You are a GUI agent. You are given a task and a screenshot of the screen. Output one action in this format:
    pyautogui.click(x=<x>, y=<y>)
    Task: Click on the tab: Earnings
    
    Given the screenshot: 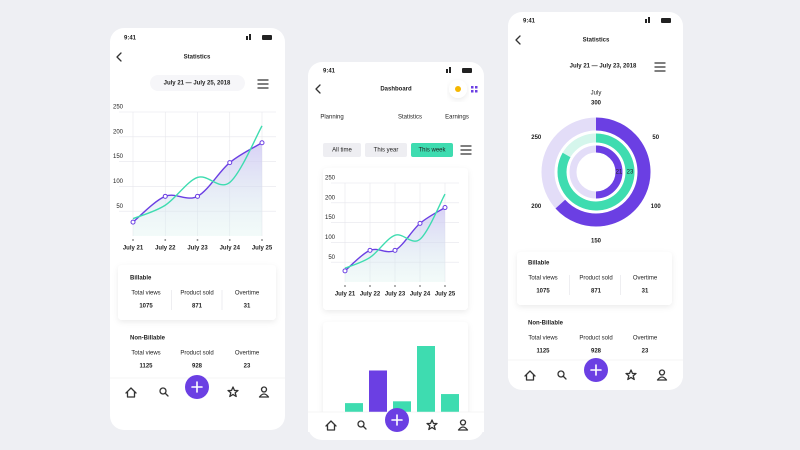 What is the action you would take?
    pyautogui.click(x=457, y=118)
    